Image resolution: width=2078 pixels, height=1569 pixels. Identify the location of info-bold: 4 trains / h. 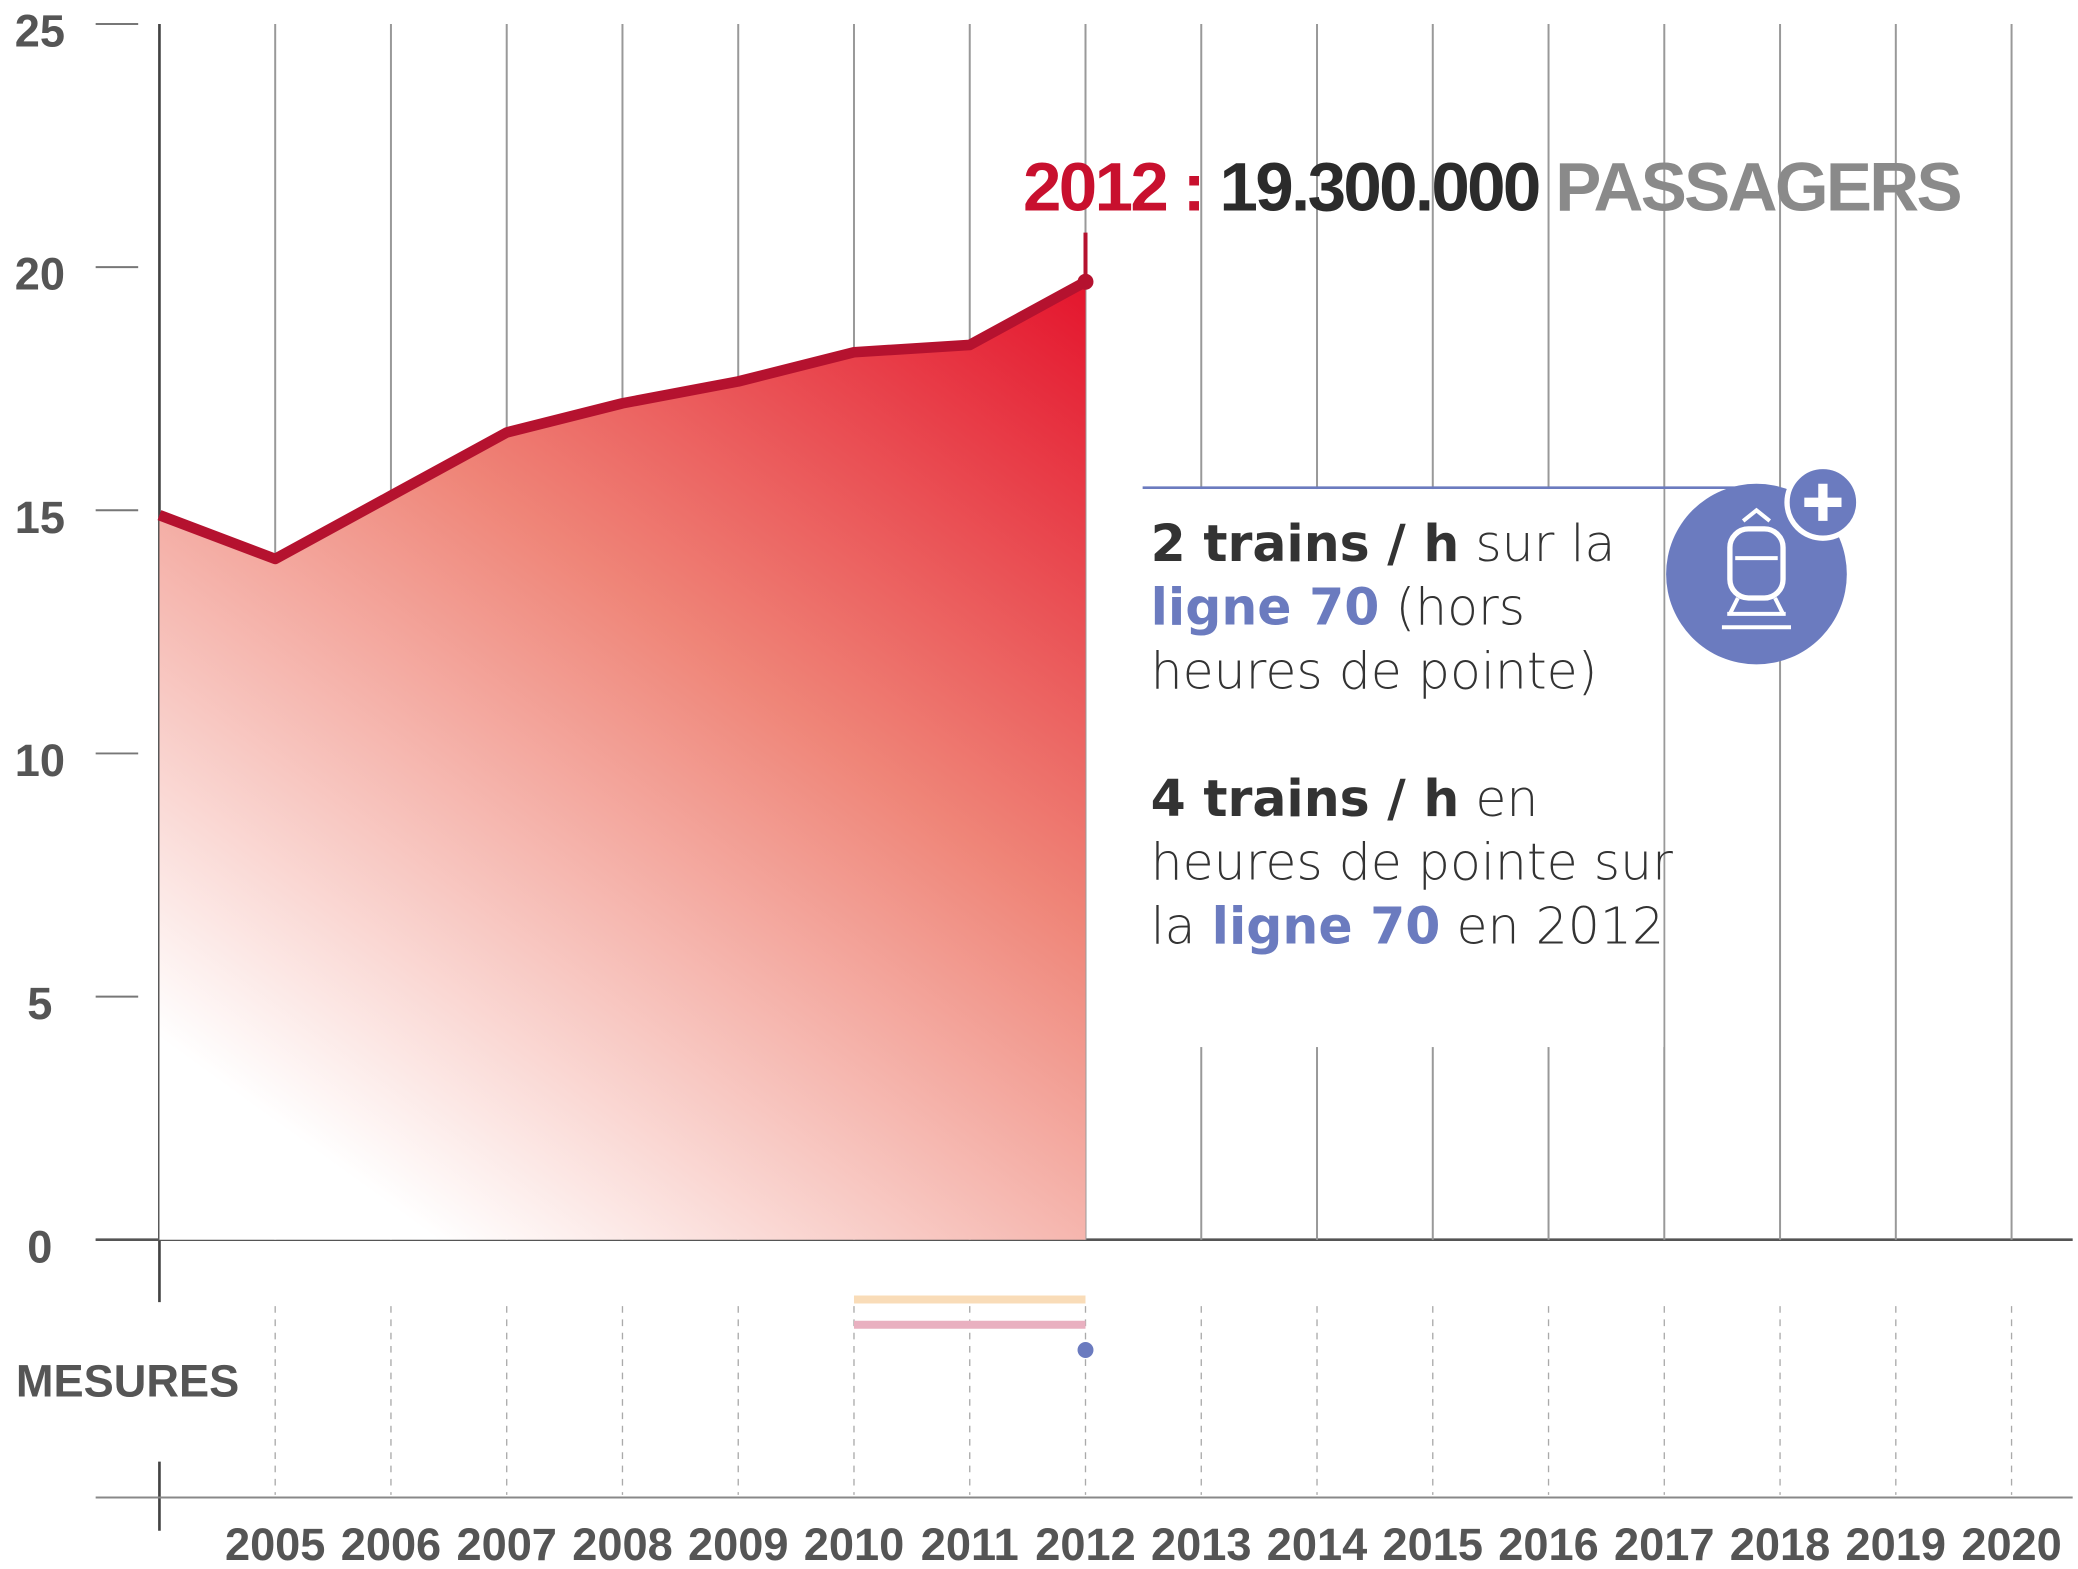
(1305, 798).